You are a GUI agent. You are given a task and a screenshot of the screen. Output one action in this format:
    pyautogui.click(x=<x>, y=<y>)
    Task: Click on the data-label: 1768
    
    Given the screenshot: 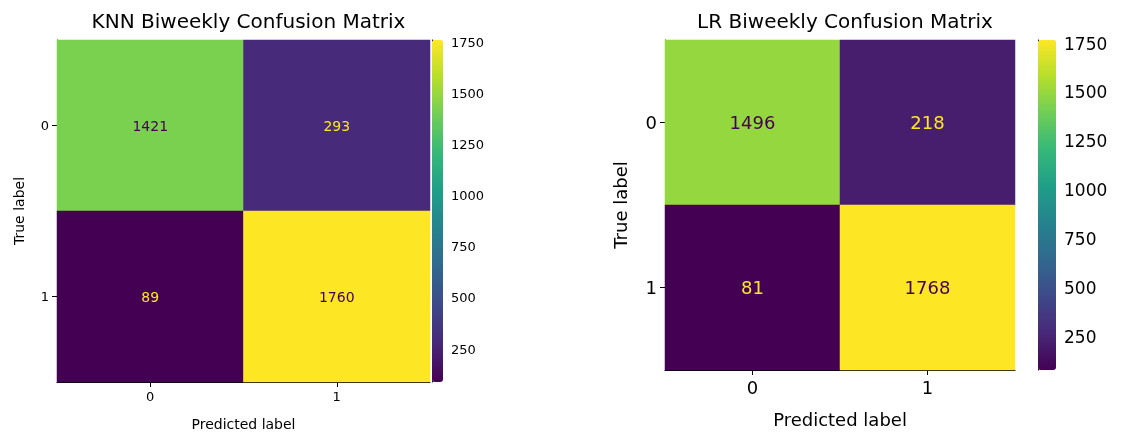 What is the action you would take?
    pyautogui.click(x=927, y=287)
    